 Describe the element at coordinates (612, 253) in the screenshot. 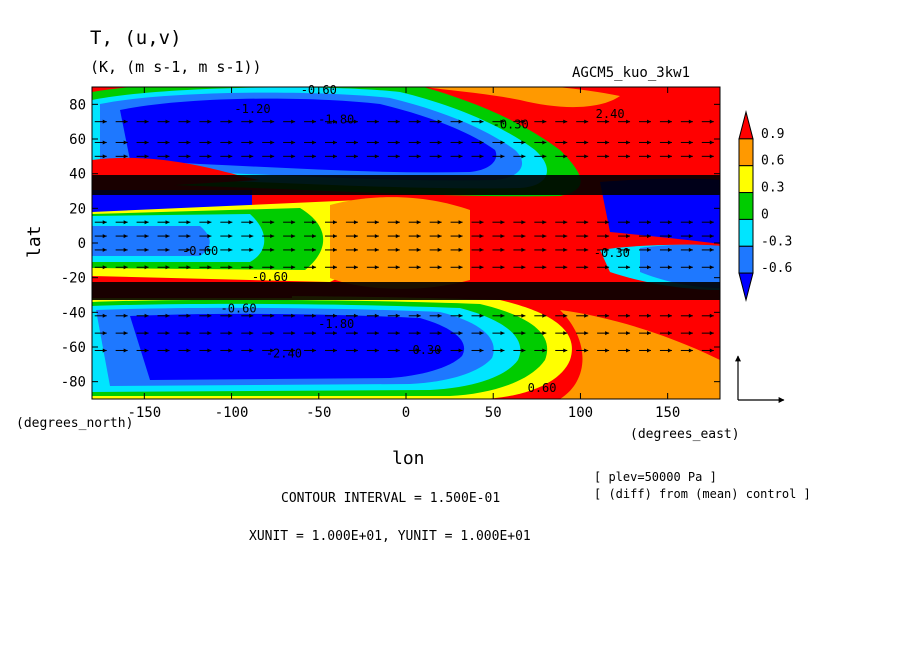

I see `contour-label: -0.30` at that location.